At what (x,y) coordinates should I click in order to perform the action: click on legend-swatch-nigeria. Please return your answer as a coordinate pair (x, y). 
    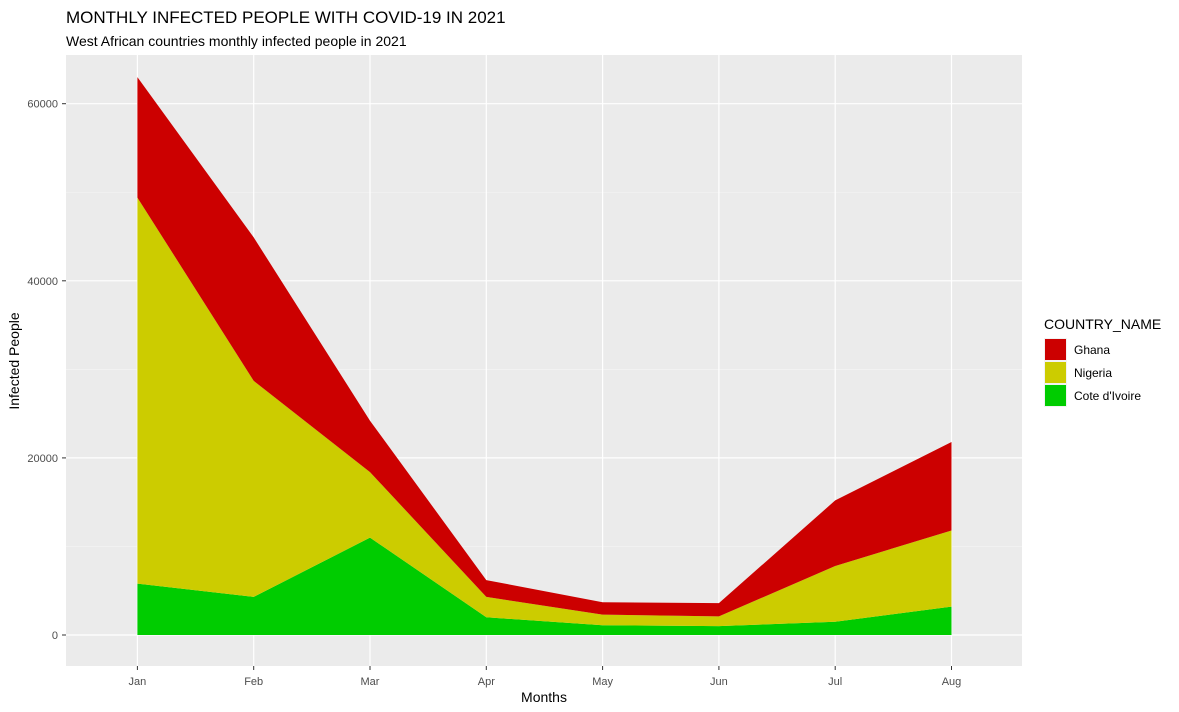
    Looking at the image, I should click on (1055, 372).